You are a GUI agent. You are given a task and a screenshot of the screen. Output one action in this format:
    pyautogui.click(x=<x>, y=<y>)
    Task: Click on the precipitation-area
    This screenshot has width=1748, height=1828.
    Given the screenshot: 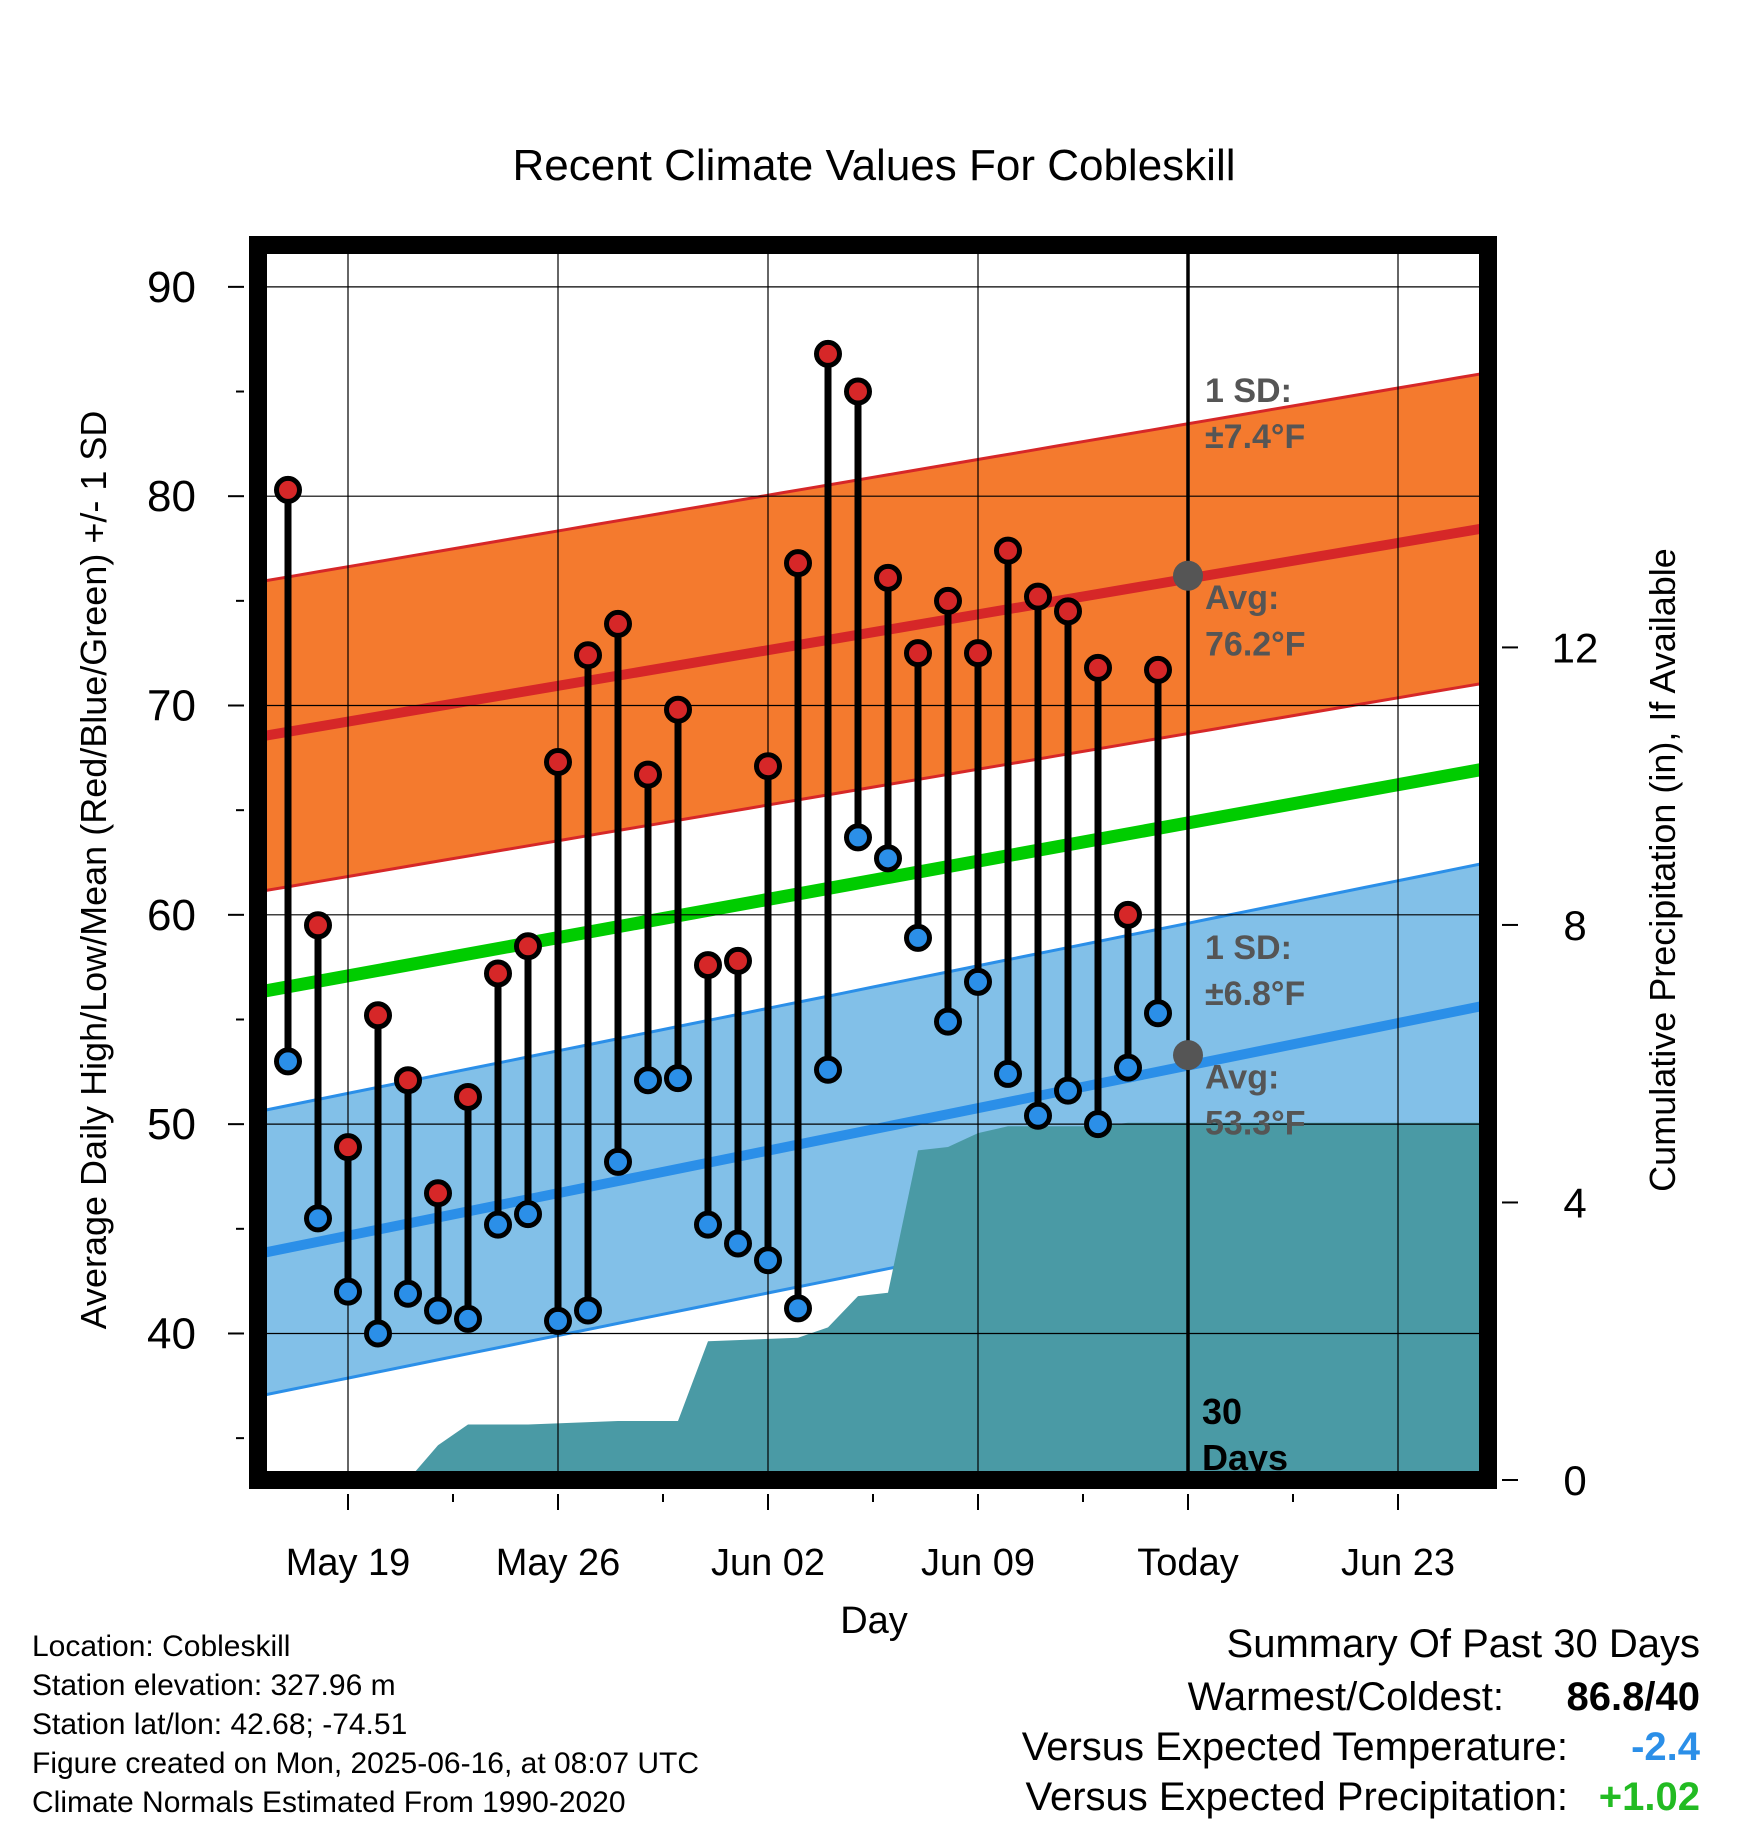 What is the action you would take?
    pyautogui.click(x=933, y=1301)
    